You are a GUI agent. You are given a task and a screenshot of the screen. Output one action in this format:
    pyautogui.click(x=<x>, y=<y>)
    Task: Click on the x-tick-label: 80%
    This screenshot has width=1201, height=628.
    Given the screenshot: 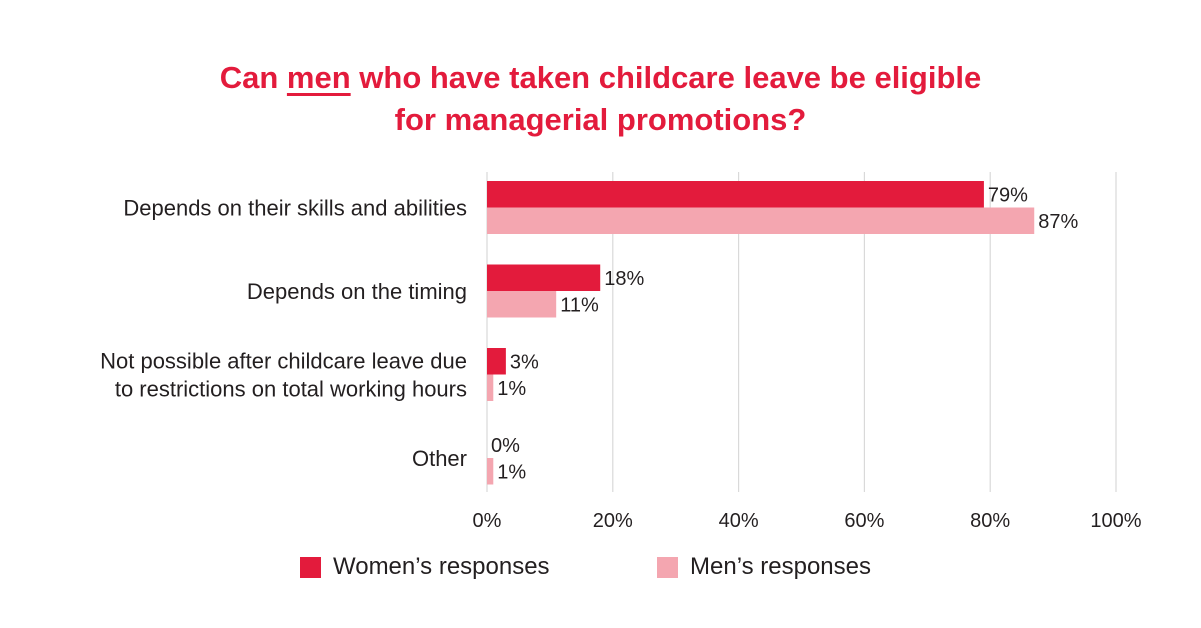 What is the action you would take?
    pyautogui.click(x=990, y=521)
    